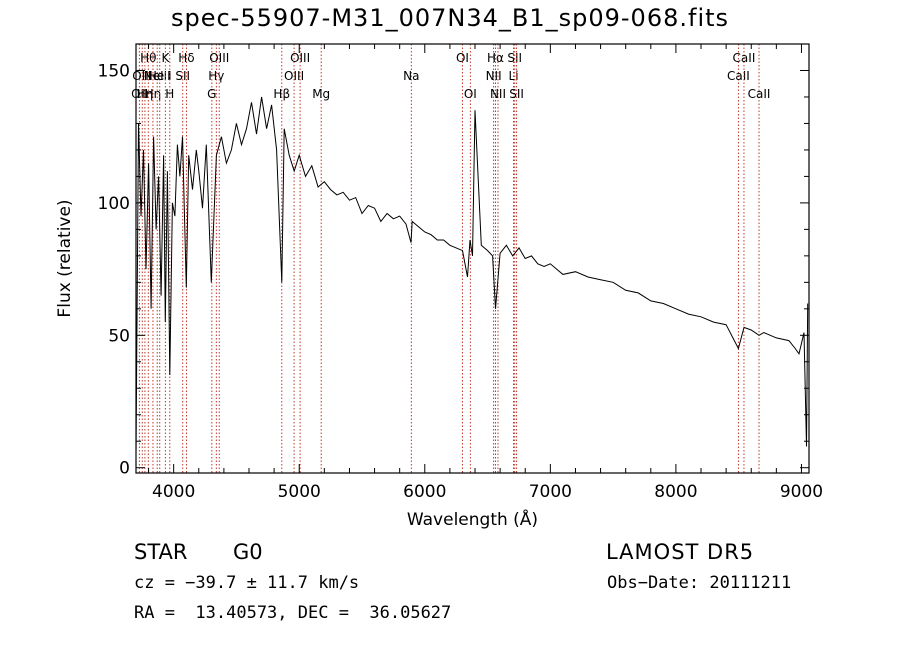 This screenshot has width=900, height=649. I want to click on y-axis-label: Flux (relative), so click(65, 258).